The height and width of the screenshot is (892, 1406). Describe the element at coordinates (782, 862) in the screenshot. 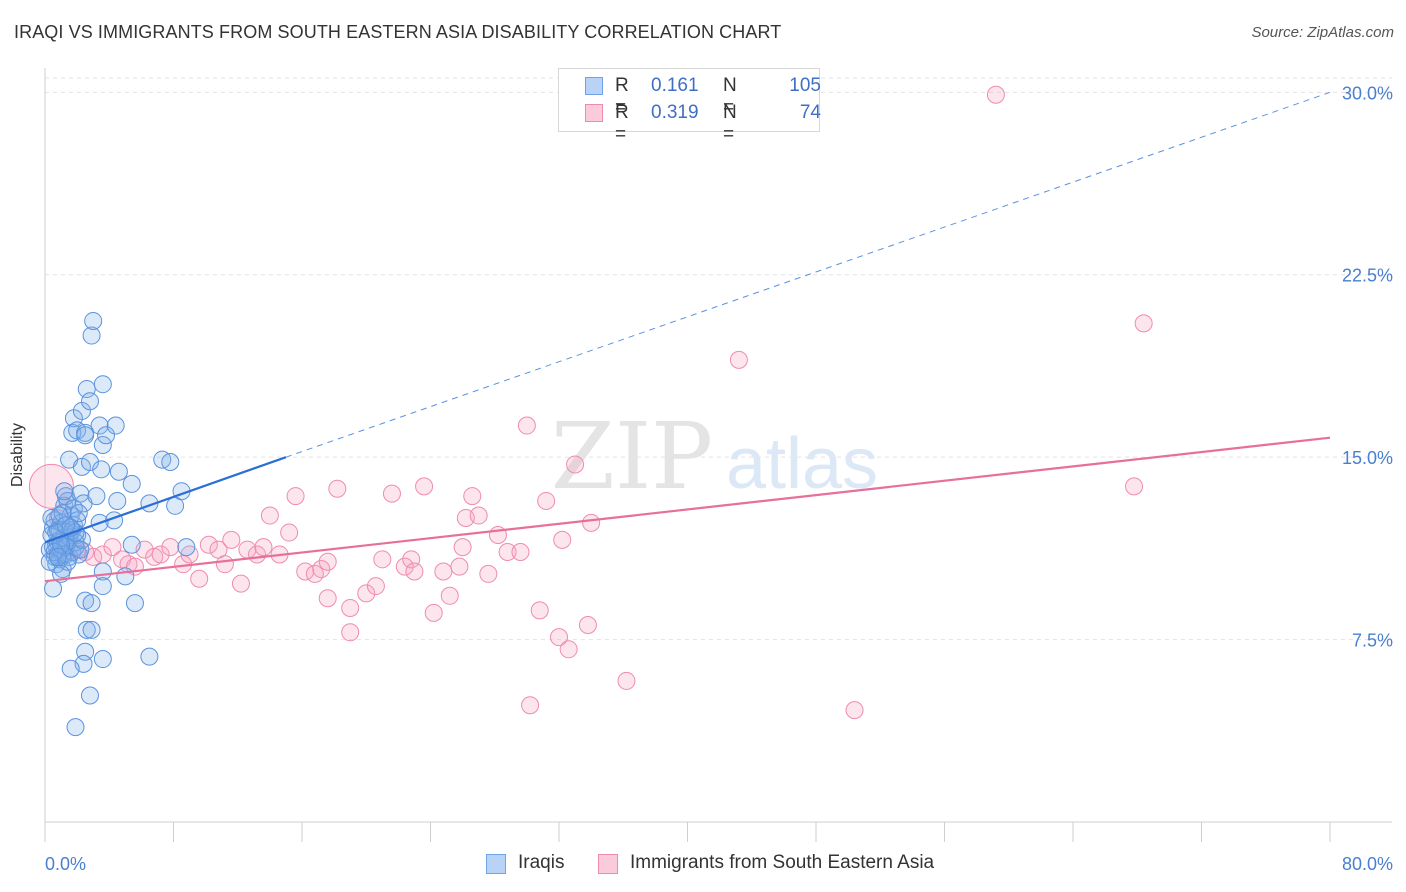

I see `legend-label-sea: Immigrants from South Eastern Asia` at that location.